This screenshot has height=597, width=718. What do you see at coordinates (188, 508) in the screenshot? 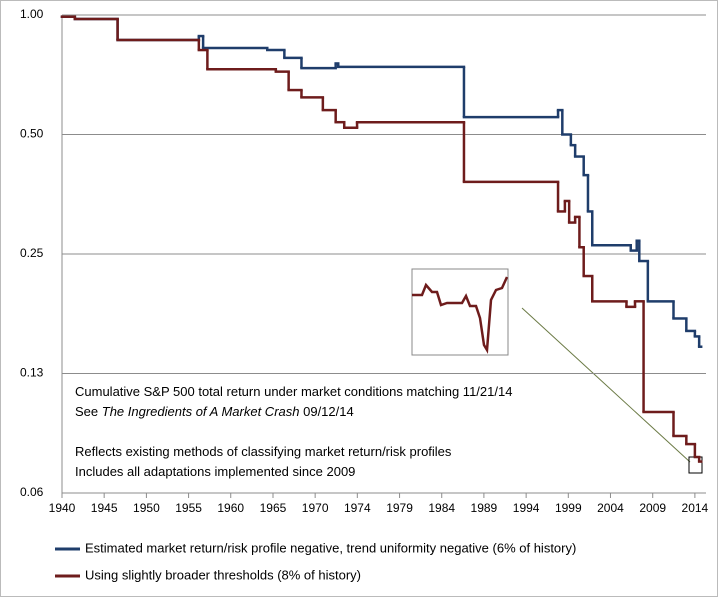
I see `x-tick-label: 1955` at bounding box center [188, 508].